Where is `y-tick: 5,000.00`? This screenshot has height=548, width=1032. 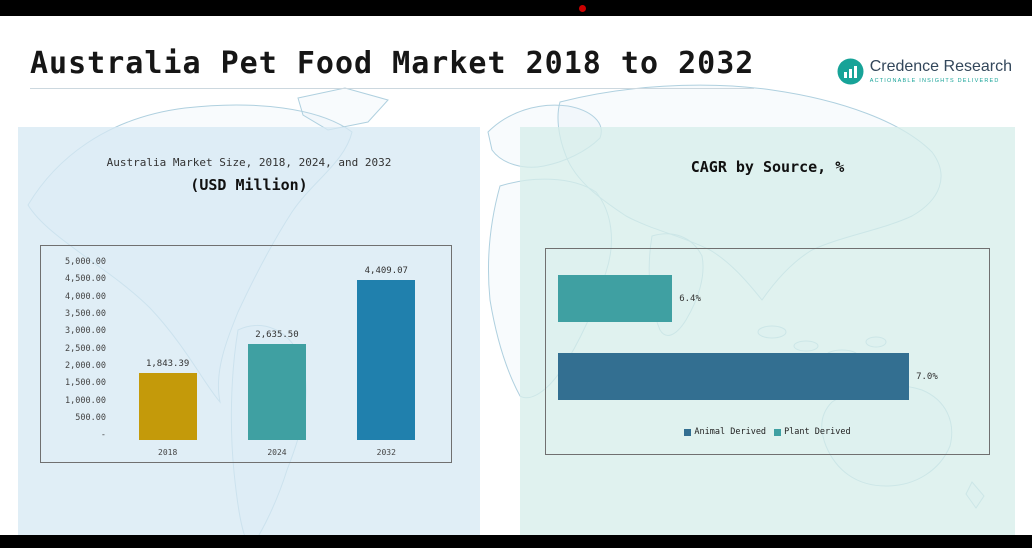
y-tick: 5,000.00 is located at coordinates (85, 262).